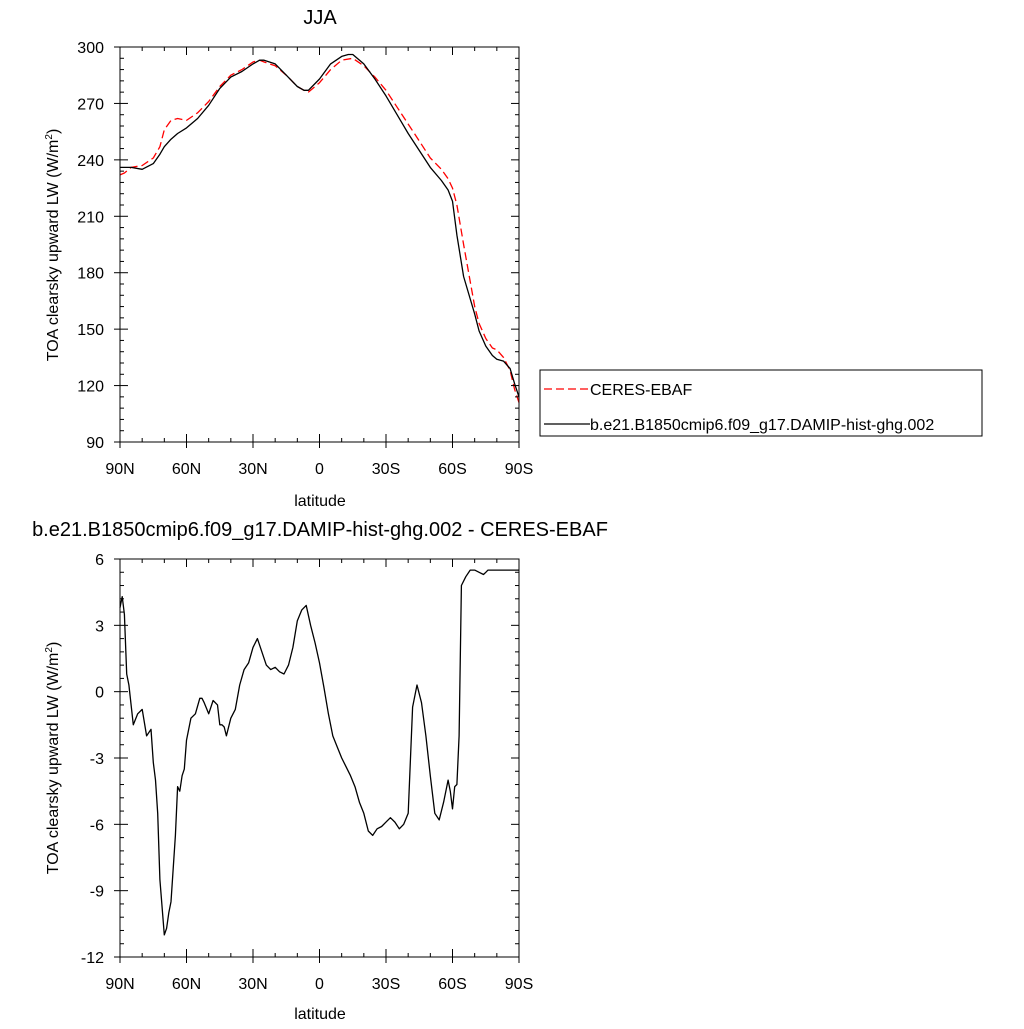 This screenshot has width=1024, height=1029. What do you see at coordinates (452, 469) in the screenshot?
I see `top-x-tick-label: 60S` at bounding box center [452, 469].